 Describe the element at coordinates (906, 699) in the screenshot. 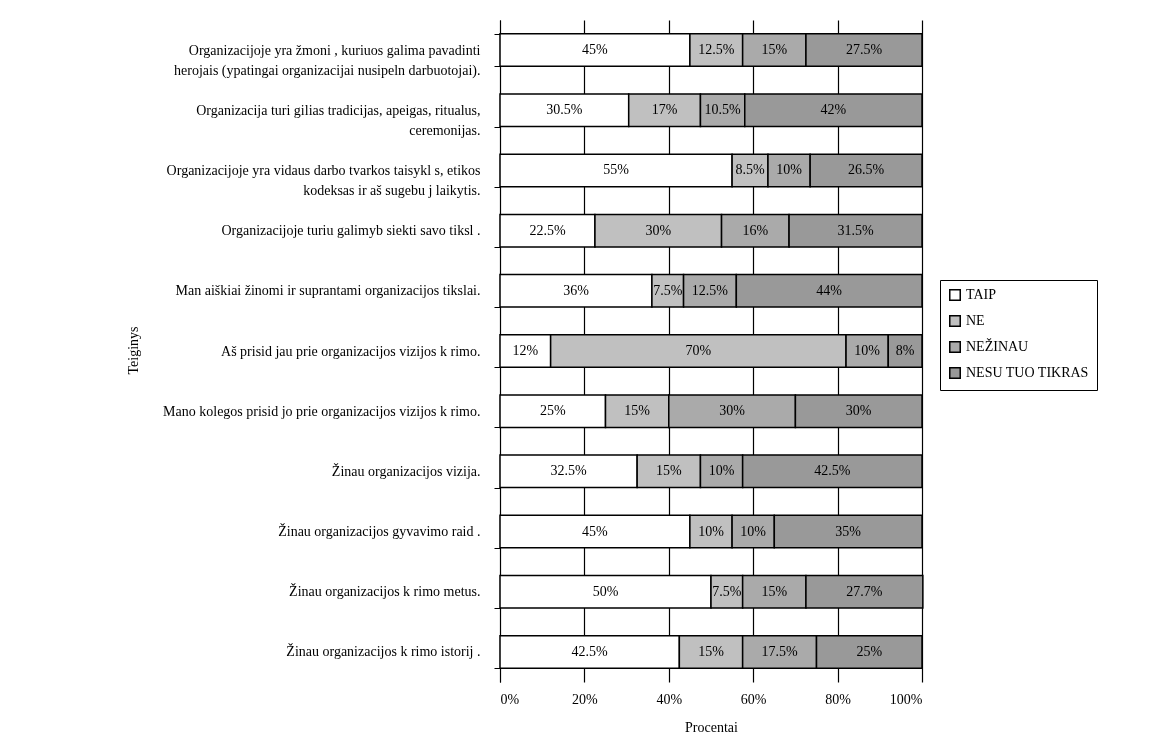

I see `x-tick-label: 100%` at that location.